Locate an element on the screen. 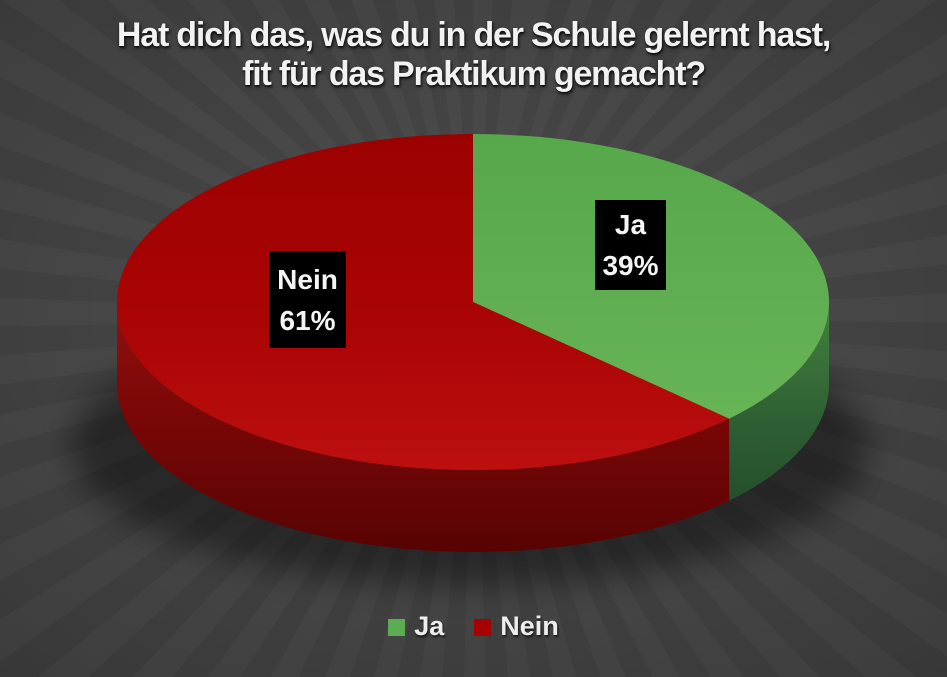 This screenshot has height=677, width=947. data-label-ja-value: 39% is located at coordinates (630, 265).